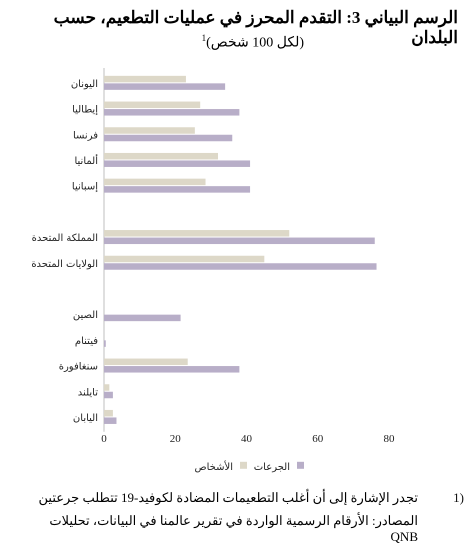 This screenshot has height=547, width=472. I want to click on x-tick-label: 80, so click(390, 439).